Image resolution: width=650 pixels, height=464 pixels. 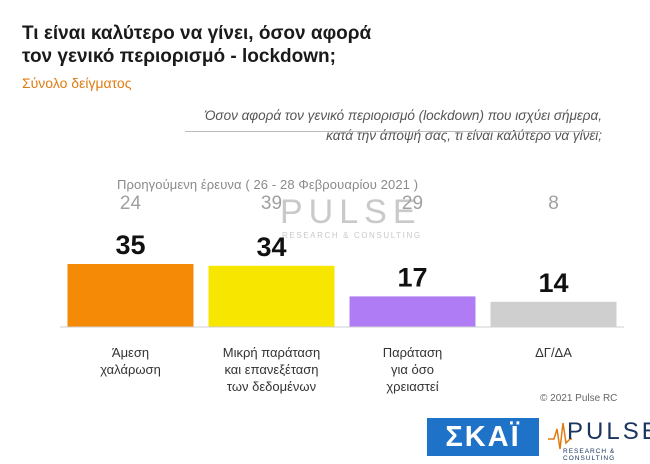 I want to click on pulse-logo-tagline: RESEARCH & CONSULTING, so click(x=589, y=455).